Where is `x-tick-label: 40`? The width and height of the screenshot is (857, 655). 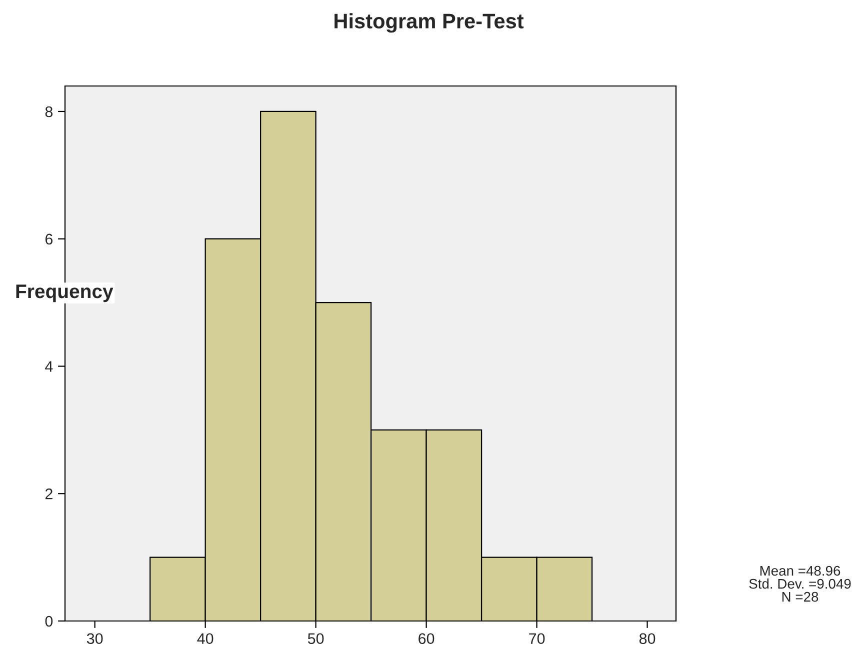 x-tick-label: 40 is located at coordinates (205, 638).